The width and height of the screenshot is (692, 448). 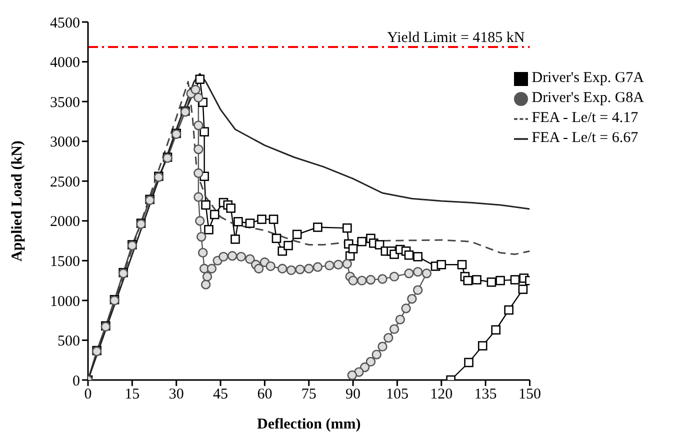 What do you see at coordinates (353, 394) in the screenshot?
I see `x-tick-label: 90` at bounding box center [353, 394].